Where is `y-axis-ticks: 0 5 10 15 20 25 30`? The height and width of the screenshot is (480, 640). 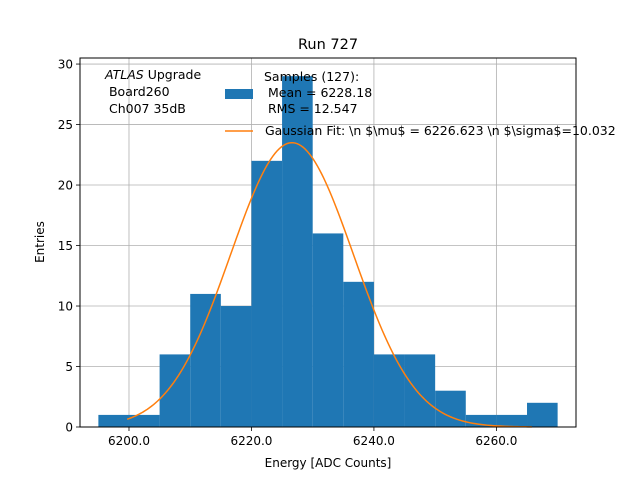
y-axis-ticks: 0 5 10 15 20 25 30 is located at coordinates (69, 246).